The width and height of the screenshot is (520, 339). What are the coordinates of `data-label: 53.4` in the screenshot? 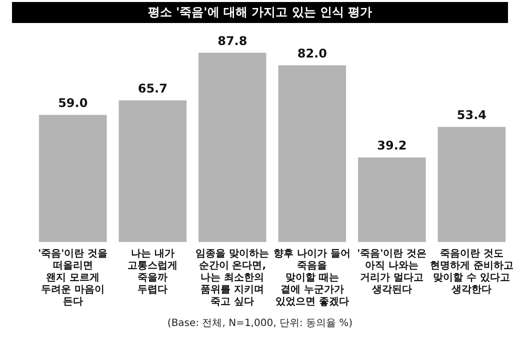 It's located at (471, 115).